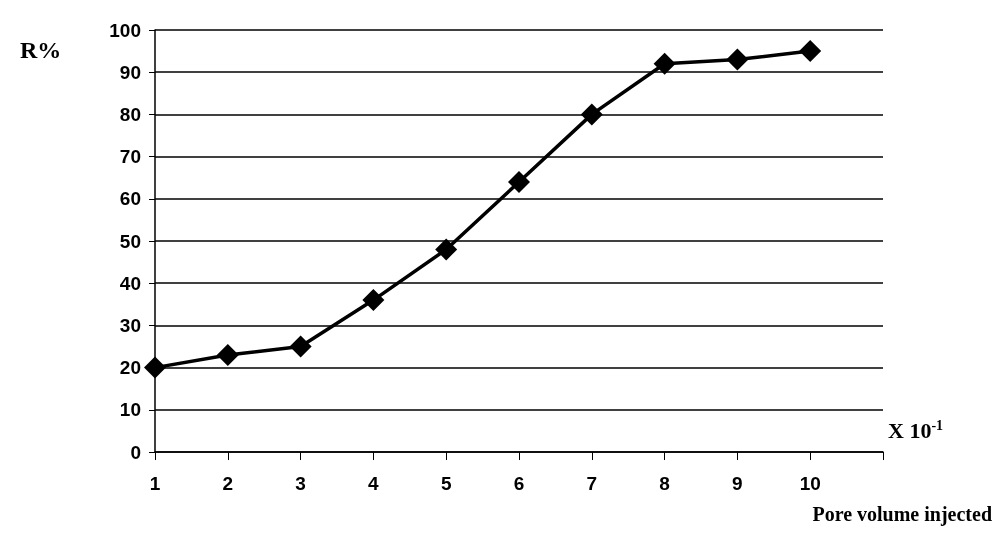  I want to click on y-tick-label: 30, so click(130, 325).